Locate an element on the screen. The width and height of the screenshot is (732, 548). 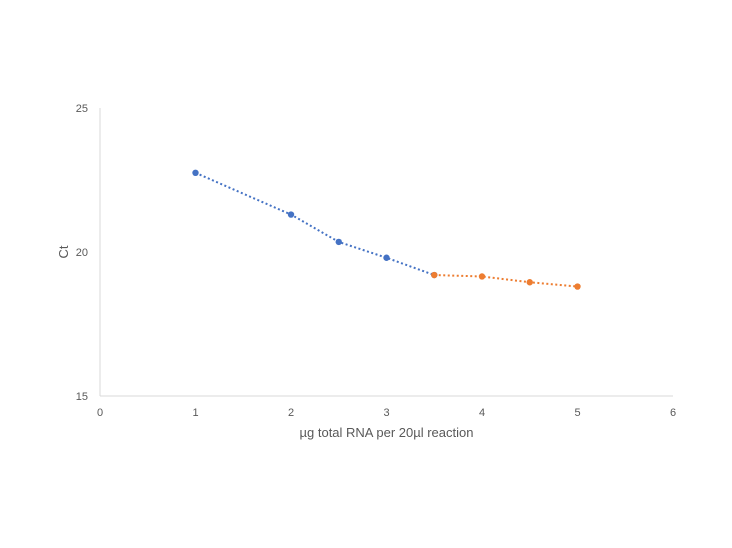
series-layer is located at coordinates (386, 229).